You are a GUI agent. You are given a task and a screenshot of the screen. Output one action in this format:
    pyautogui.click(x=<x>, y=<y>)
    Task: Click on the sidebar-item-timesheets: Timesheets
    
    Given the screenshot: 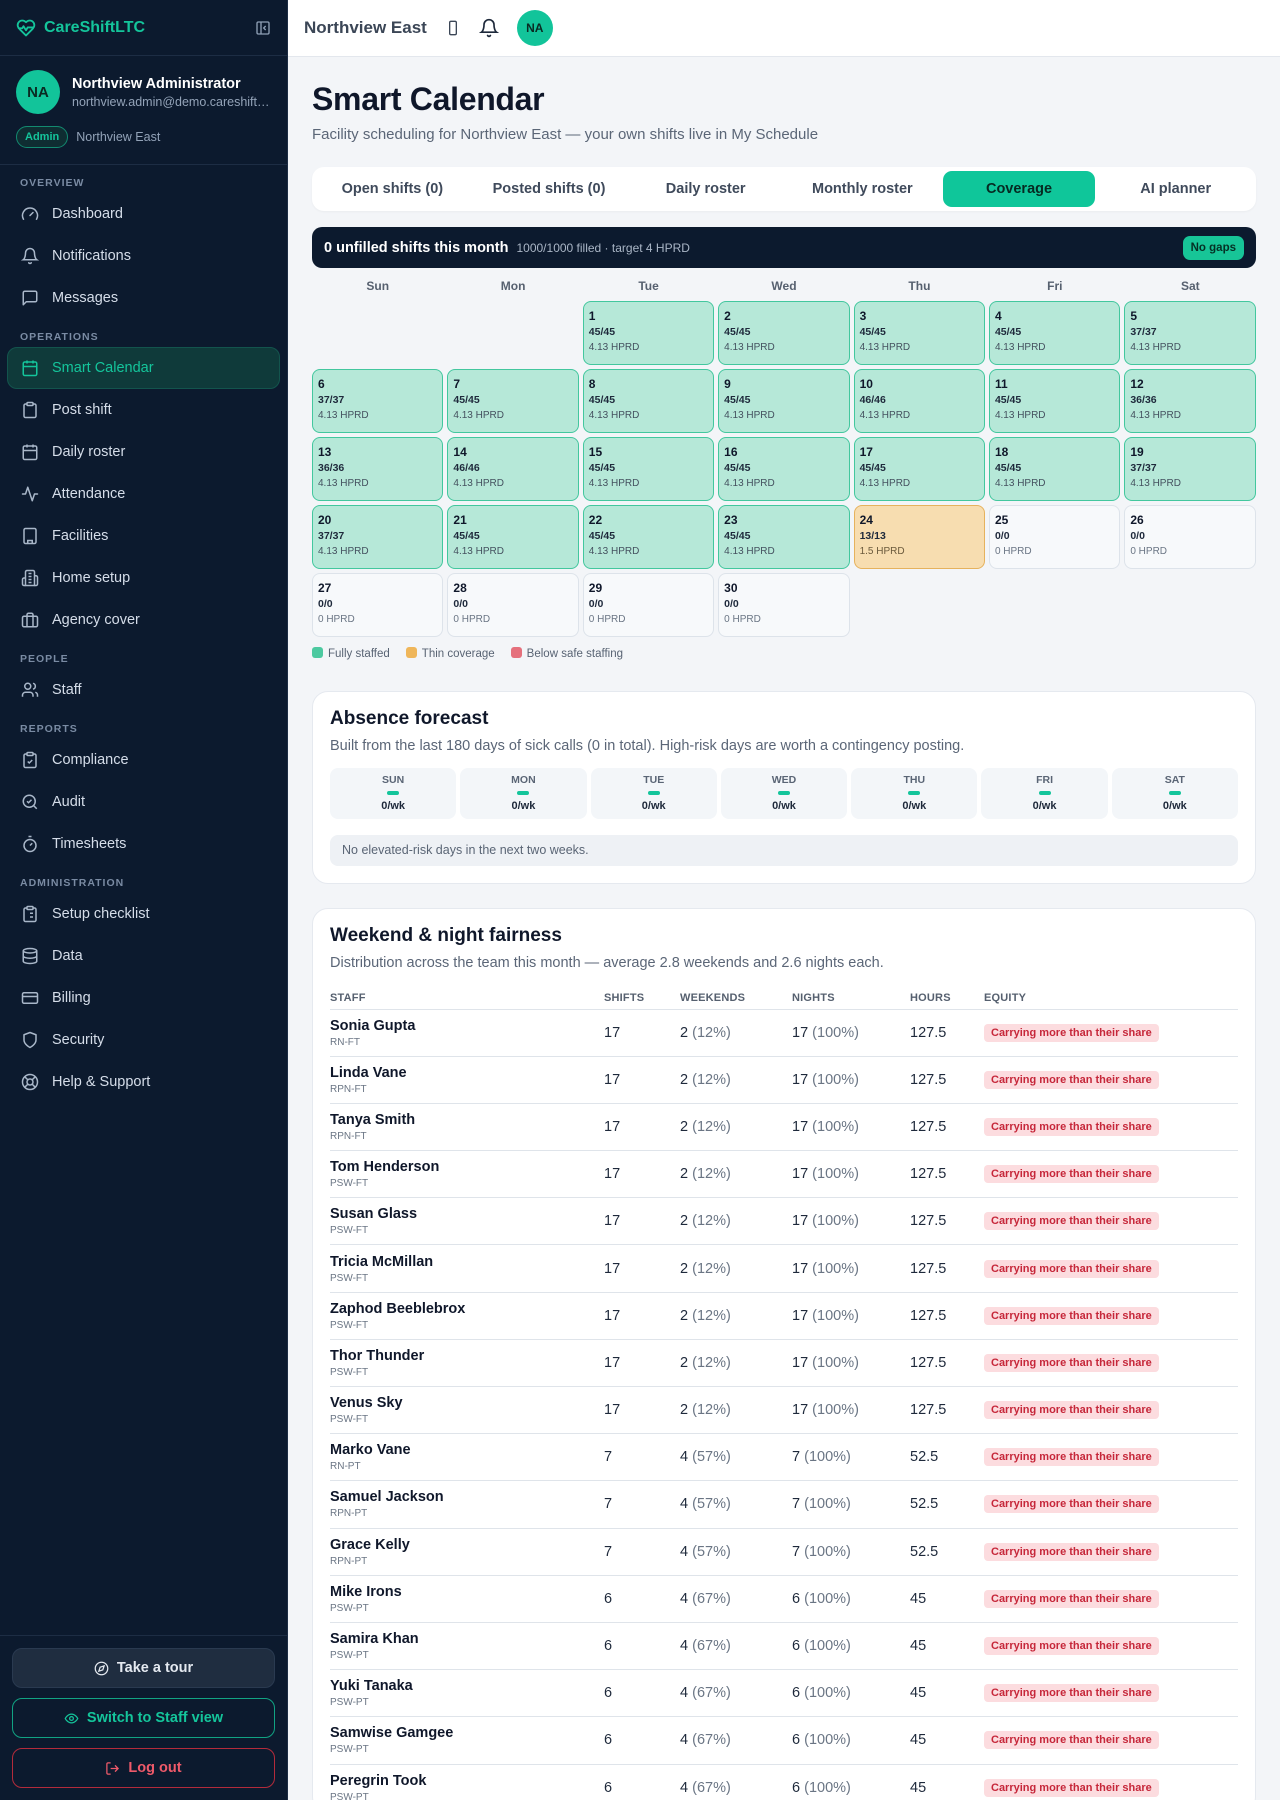 What is the action you would take?
    pyautogui.click(x=143, y=844)
    